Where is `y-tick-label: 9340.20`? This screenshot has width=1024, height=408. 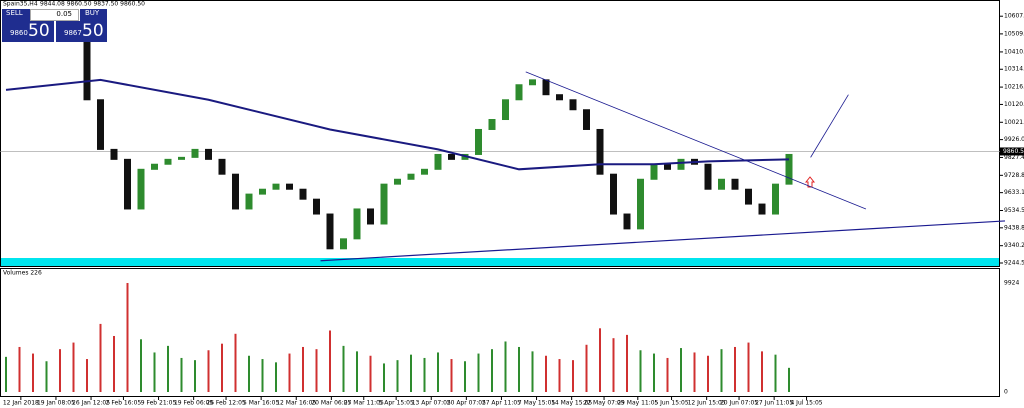
y-tick-label: 9340.20 is located at coordinates (1014, 245).